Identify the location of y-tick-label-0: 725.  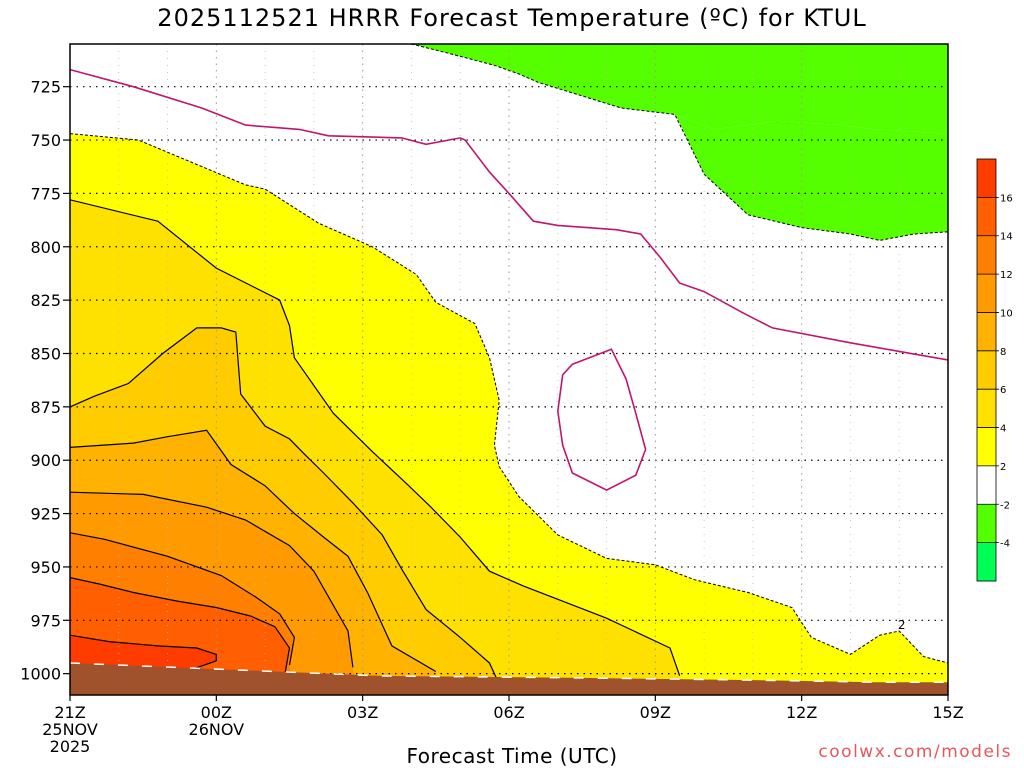
(45, 87).